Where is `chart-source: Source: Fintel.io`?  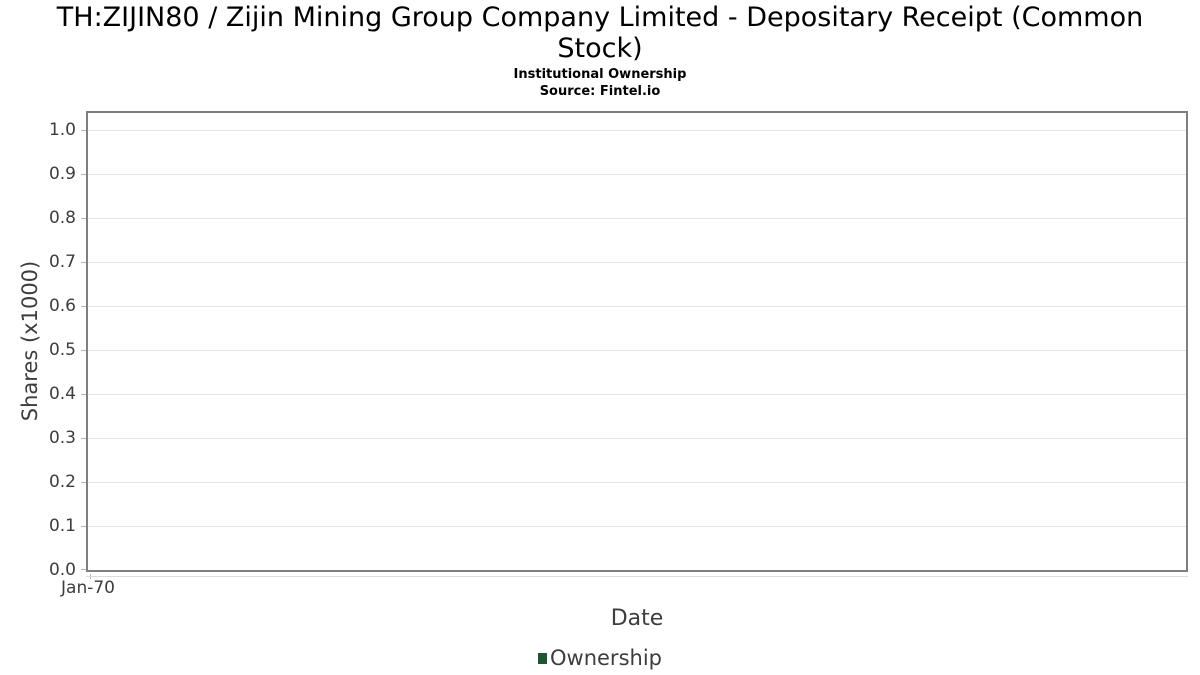 chart-source: Source: Fintel.io is located at coordinates (600, 91).